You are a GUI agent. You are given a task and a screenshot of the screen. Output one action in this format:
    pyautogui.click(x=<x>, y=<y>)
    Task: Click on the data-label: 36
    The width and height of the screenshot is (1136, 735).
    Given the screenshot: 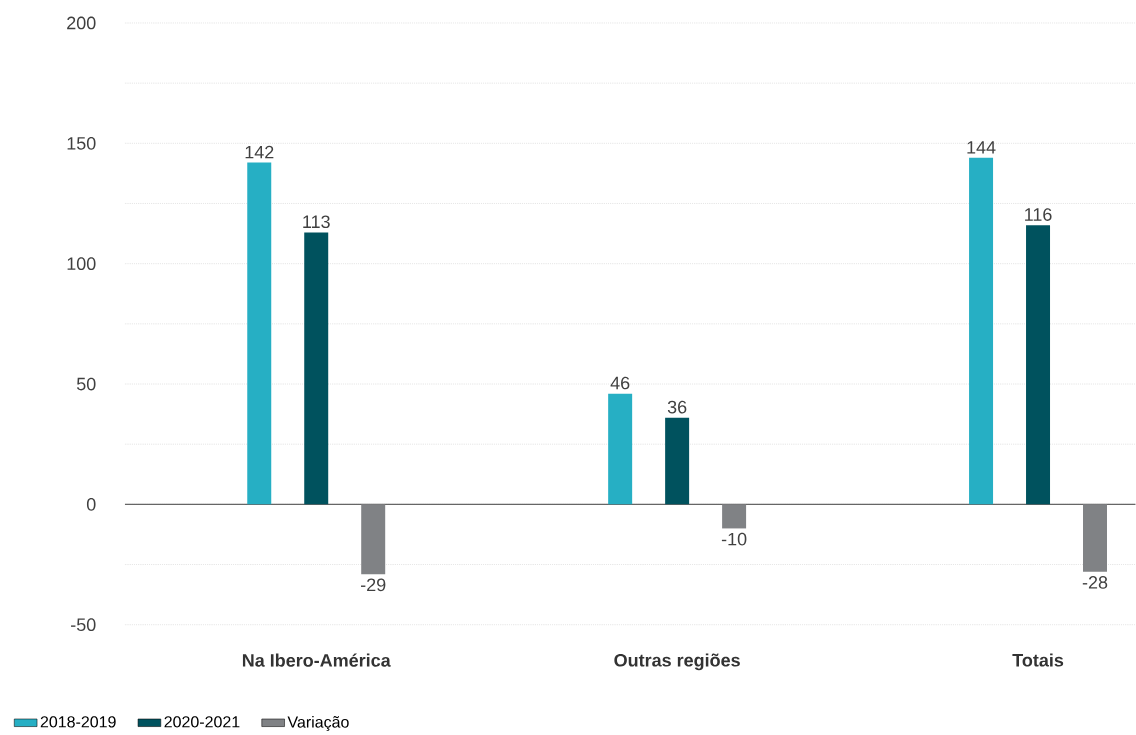 What is the action you would take?
    pyautogui.click(x=677, y=407)
    